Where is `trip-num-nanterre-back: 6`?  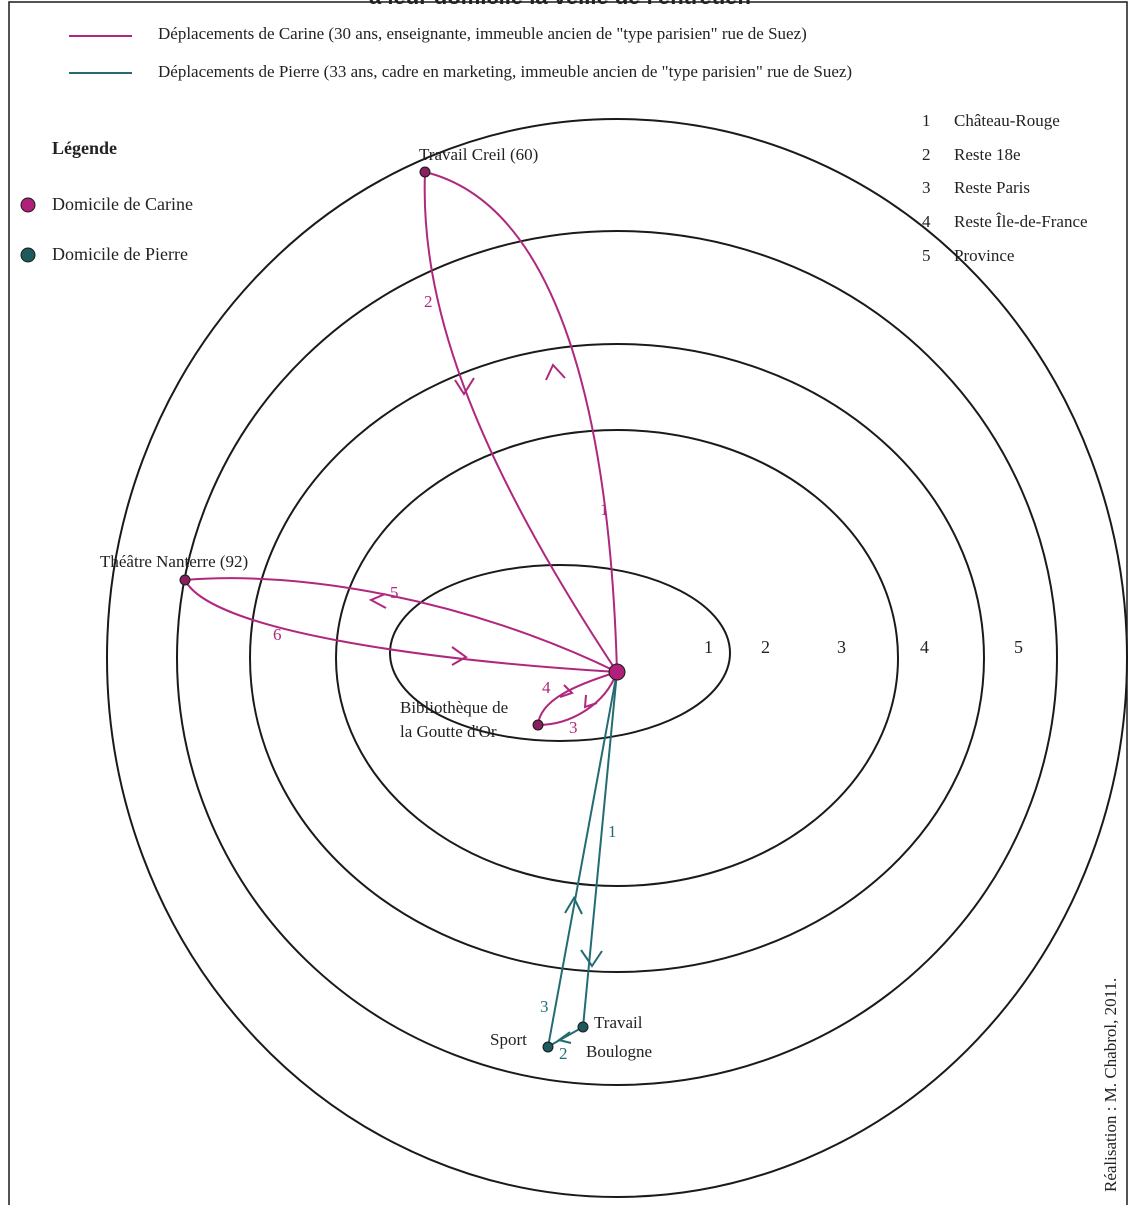
trip-num-nanterre-back: 6 is located at coordinates (277, 634).